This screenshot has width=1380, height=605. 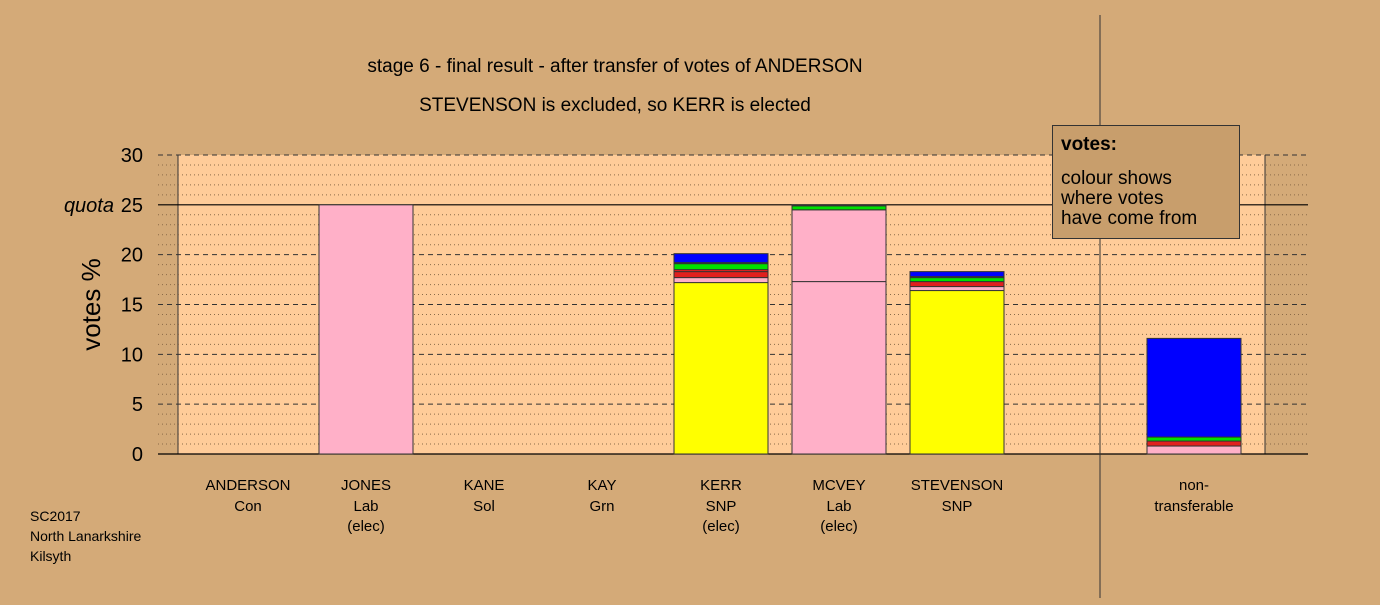 I want to click on source-note: SC2017 North Lanarkshire Kilsyth, so click(x=85, y=536).